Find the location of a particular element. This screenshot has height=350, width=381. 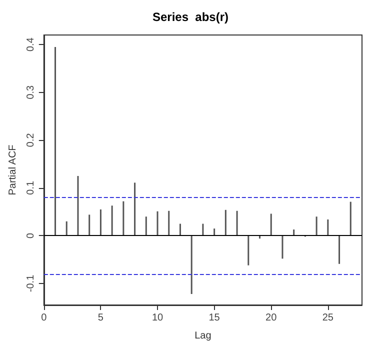

x-tick-label: 5 is located at coordinates (101, 318).